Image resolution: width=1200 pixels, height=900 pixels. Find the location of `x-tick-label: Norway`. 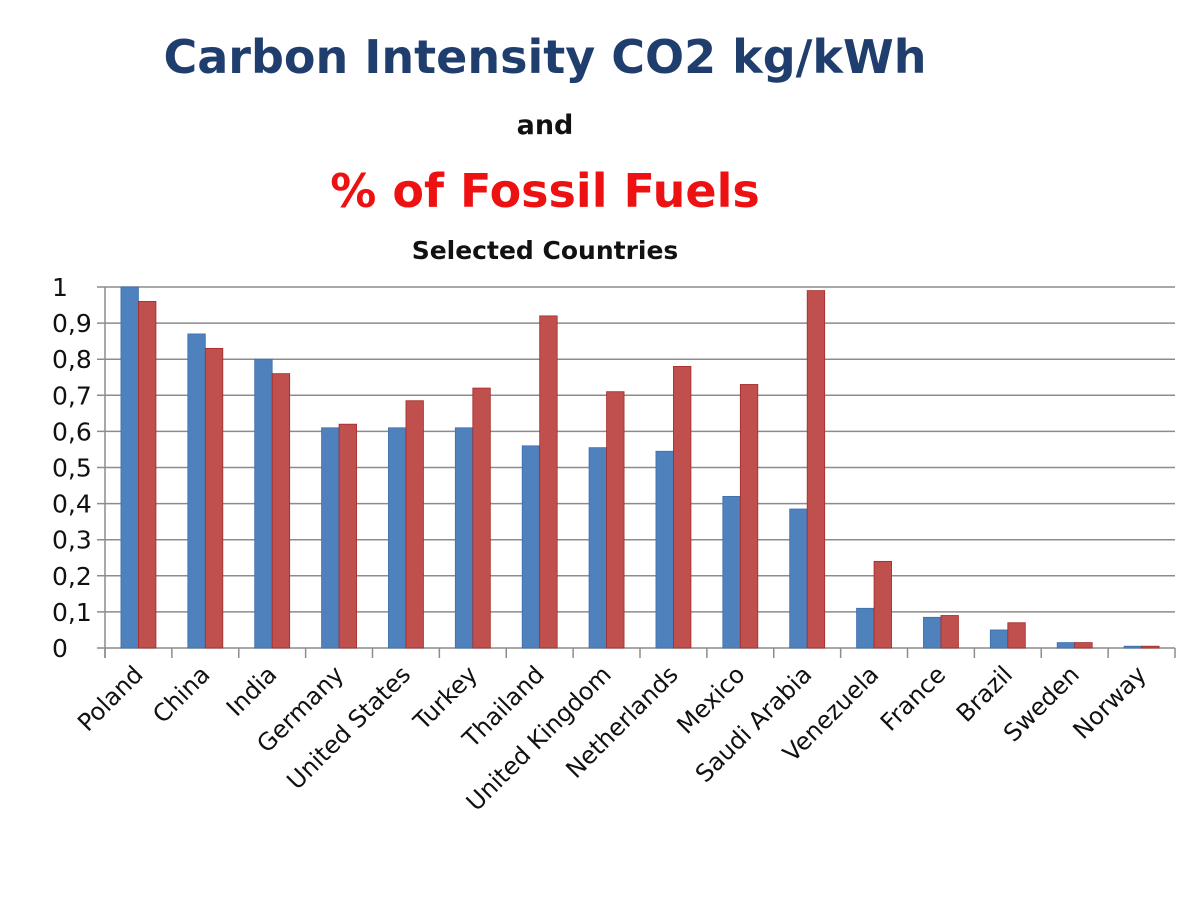

x-tick-label: Norway is located at coordinates (1110, 702).